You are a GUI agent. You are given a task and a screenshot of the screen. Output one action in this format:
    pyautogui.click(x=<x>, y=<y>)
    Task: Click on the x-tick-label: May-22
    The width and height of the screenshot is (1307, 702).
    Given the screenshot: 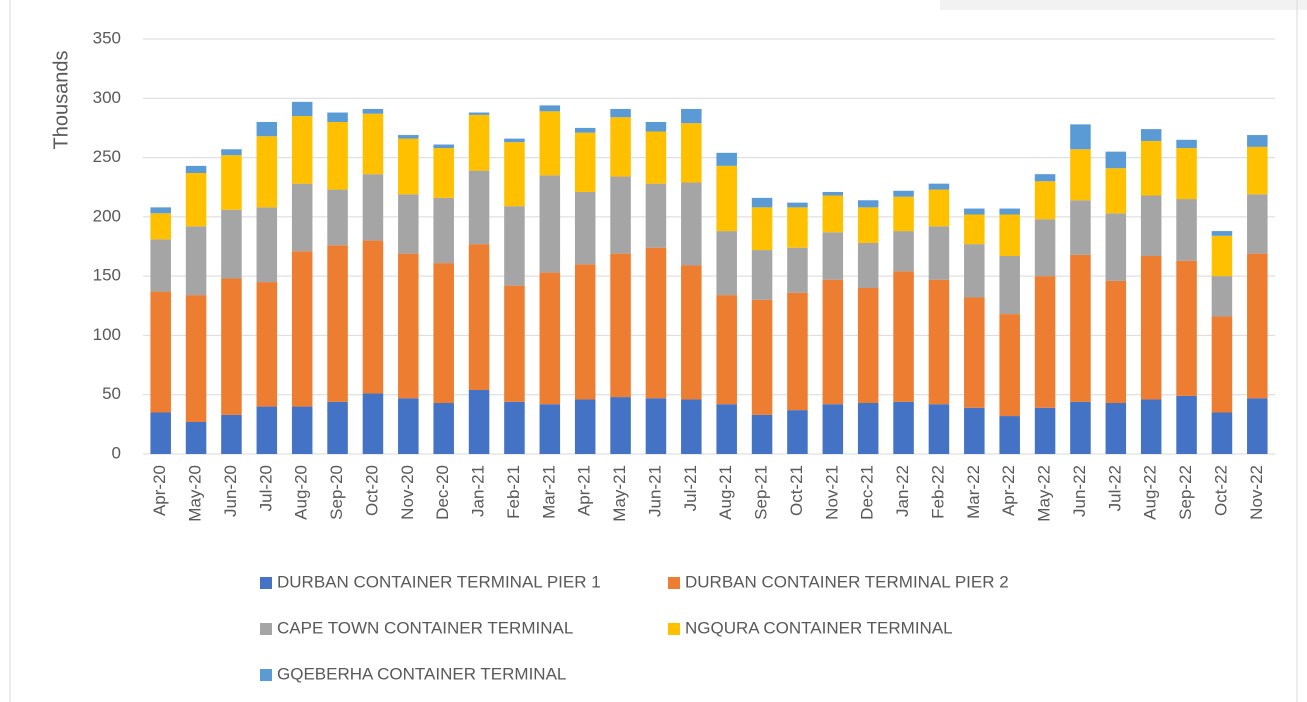 What is the action you would take?
    pyautogui.click(x=1044, y=493)
    